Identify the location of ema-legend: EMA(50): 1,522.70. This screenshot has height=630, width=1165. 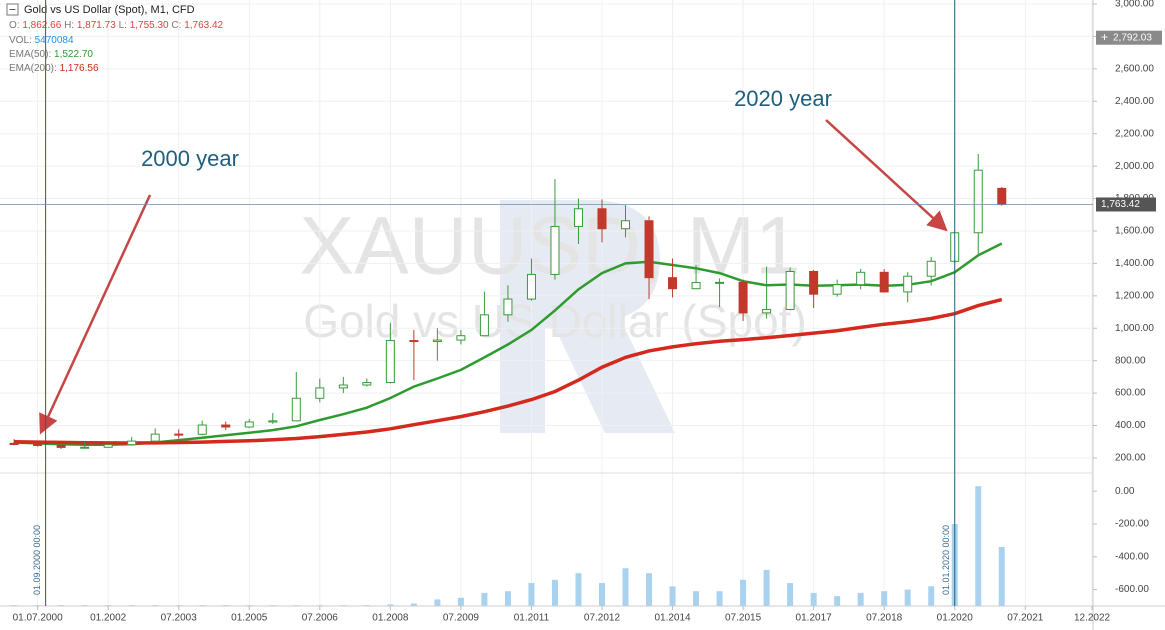
(51, 54).